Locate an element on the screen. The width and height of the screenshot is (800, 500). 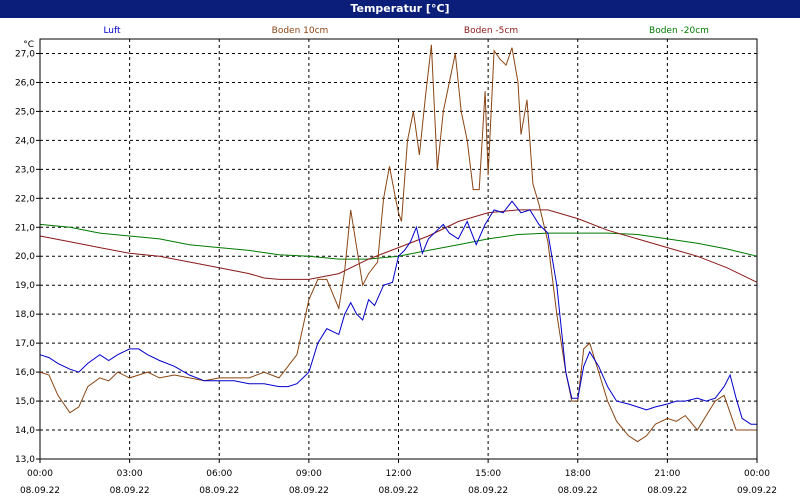
y-axis-unit: °C is located at coordinates (28, 45).